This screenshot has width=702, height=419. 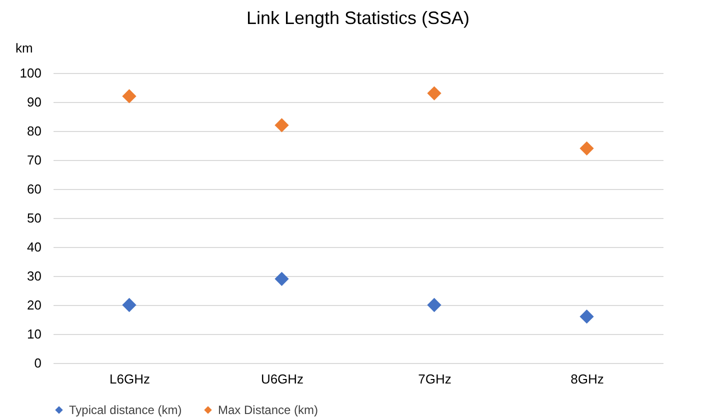 I want to click on y-tick-label: 20, so click(x=34, y=305).